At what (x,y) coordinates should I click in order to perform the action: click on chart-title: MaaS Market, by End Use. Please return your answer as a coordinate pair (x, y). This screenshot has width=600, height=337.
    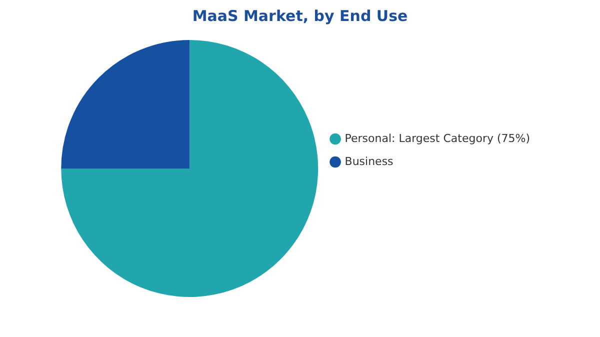
    Looking at the image, I should click on (300, 15).